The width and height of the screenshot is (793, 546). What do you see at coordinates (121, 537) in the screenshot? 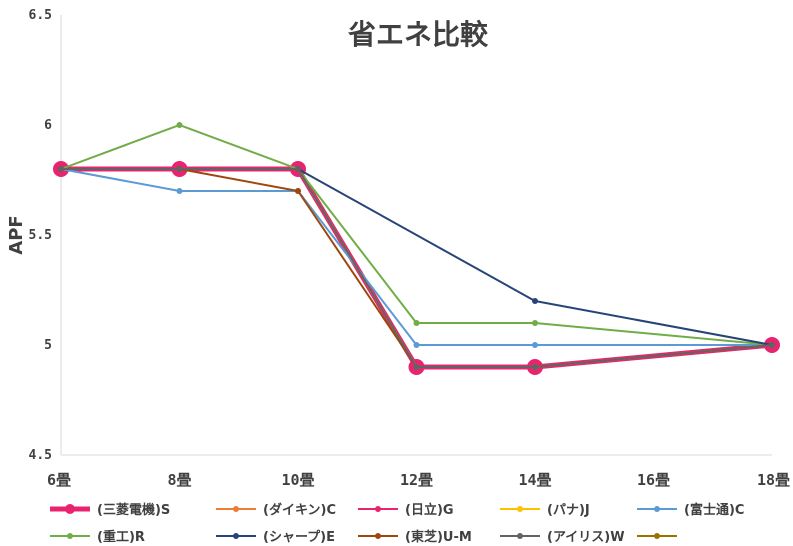
I see `legend-label: (重工)R` at bounding box center [121, 537].